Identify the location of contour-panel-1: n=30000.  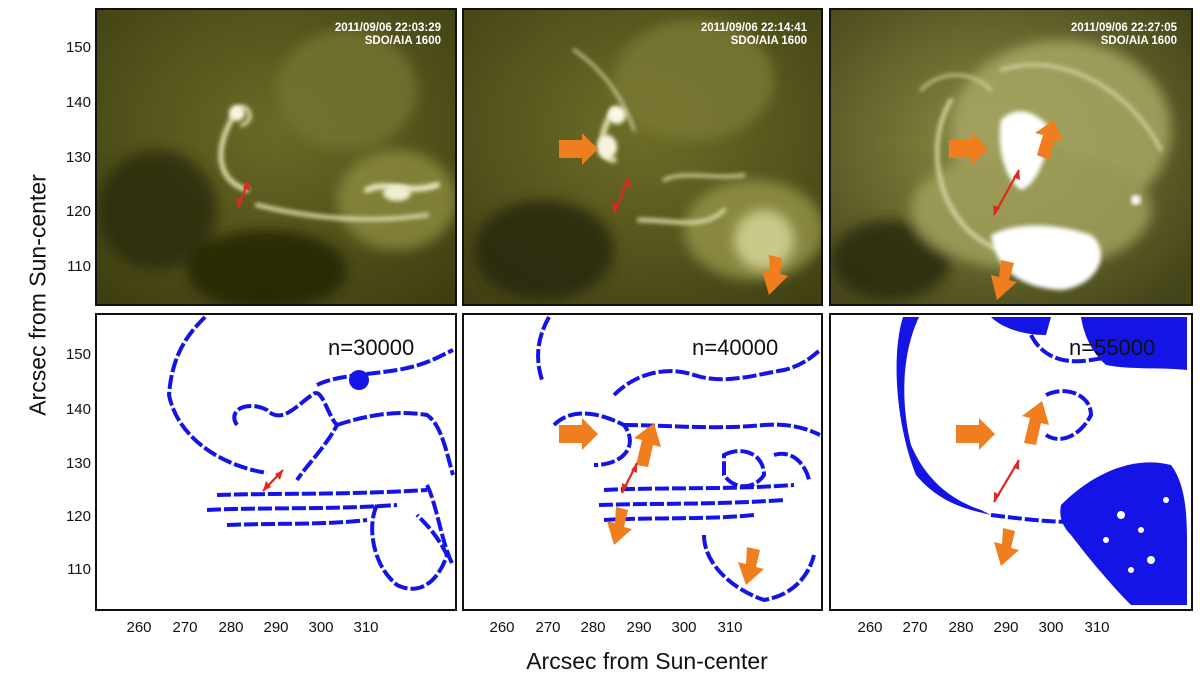
(276, 462).